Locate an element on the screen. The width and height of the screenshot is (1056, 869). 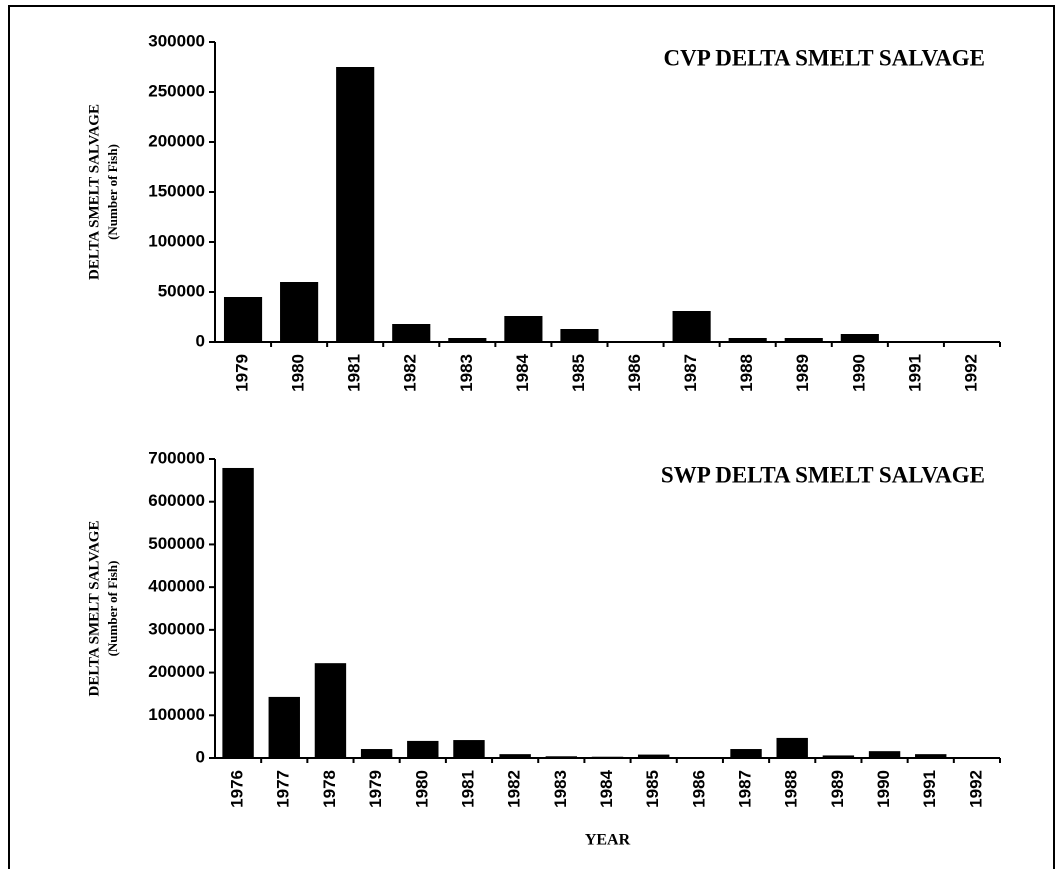
y-tick-label: 50000 is located at coordinates (181, 290).